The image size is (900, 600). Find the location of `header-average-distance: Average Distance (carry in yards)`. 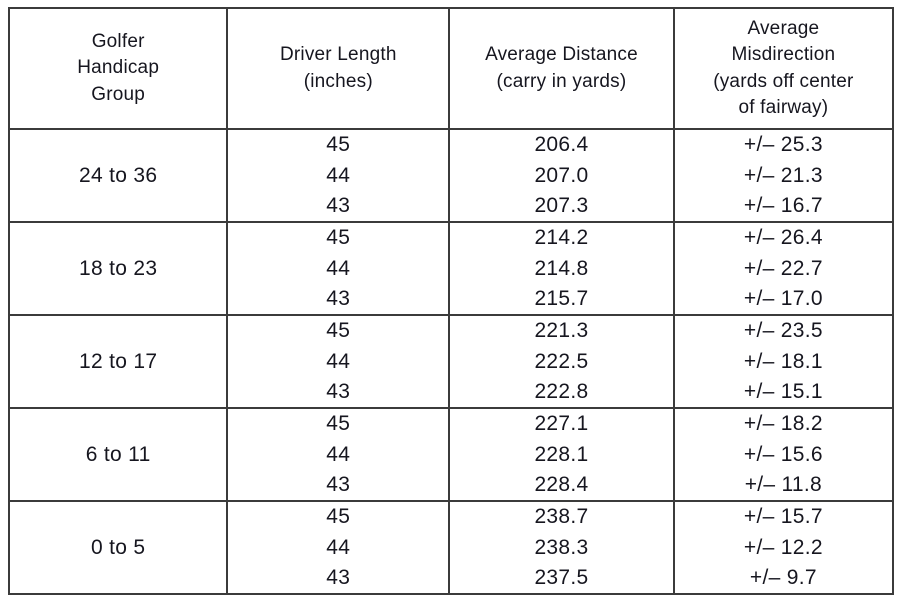

header-average-distance: Average Distance (carry in yards) is located at coordinates (561, 68).